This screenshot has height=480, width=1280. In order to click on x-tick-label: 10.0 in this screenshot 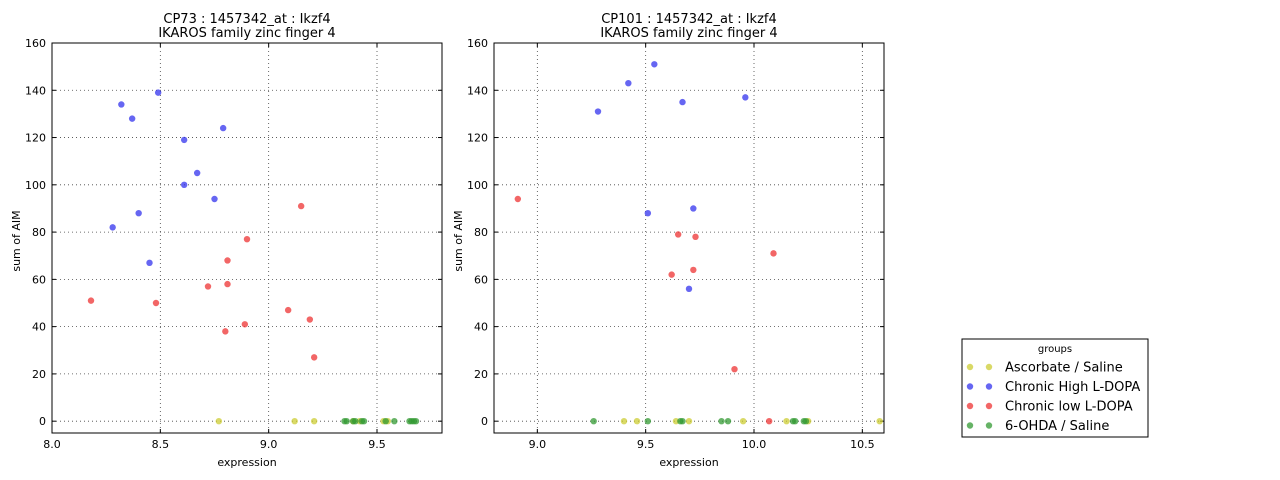, I will do `click(754, 444)`.